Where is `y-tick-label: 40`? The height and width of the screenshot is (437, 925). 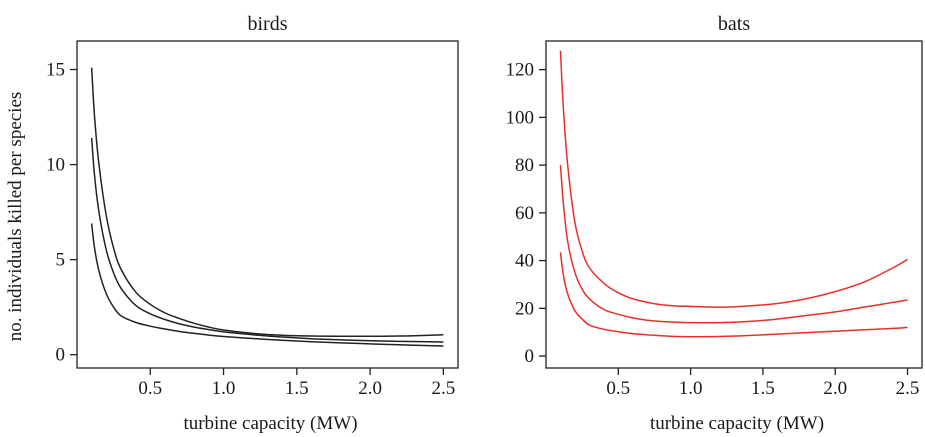
y-tick-label: 40 is located at coordinates (524, 261).